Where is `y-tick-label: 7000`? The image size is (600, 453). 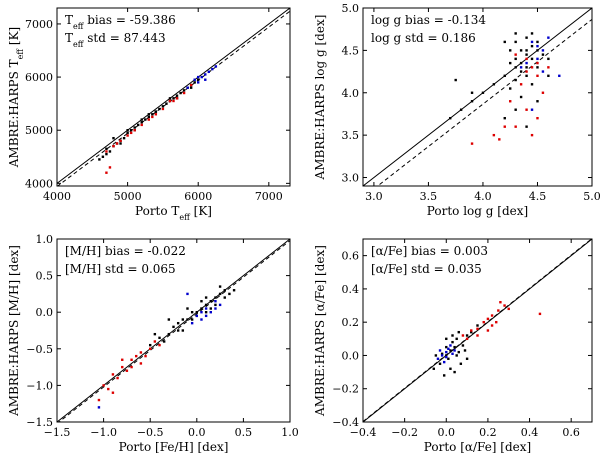 y-tick-label: 7000 is located at coordinates (39, 24).